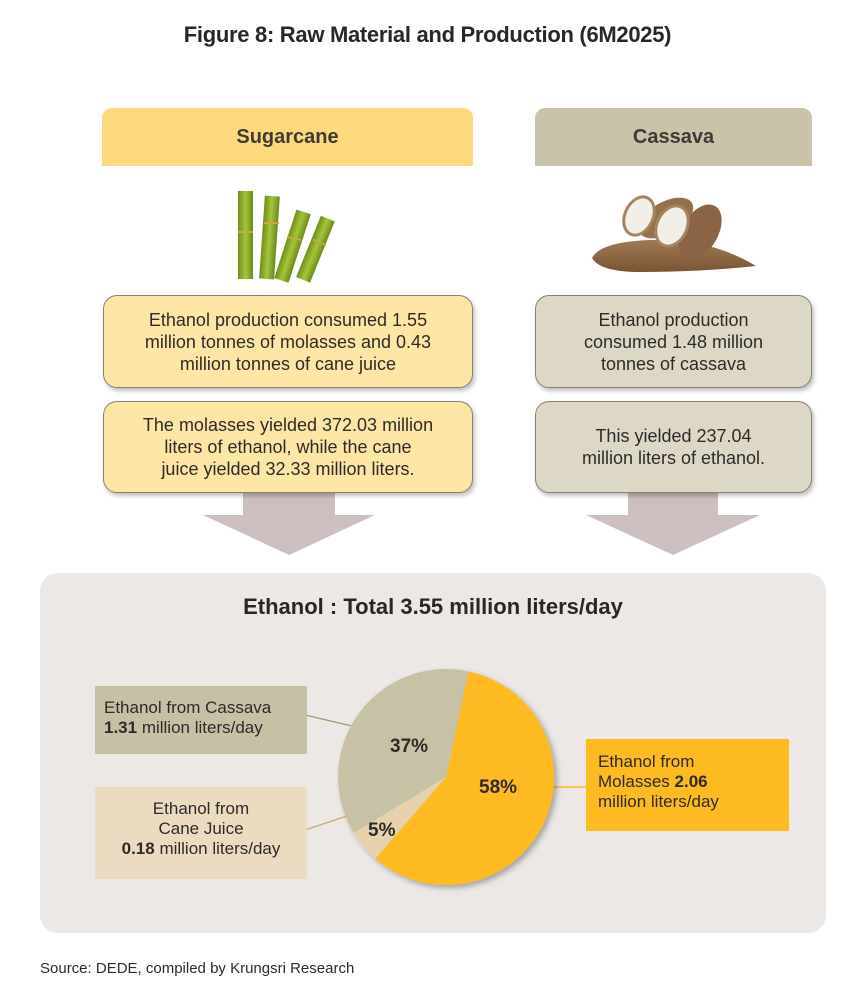  Describe the element at coordinates (289, 524) in the screenshot. I see `sugarcane-down-arrow` at that location.